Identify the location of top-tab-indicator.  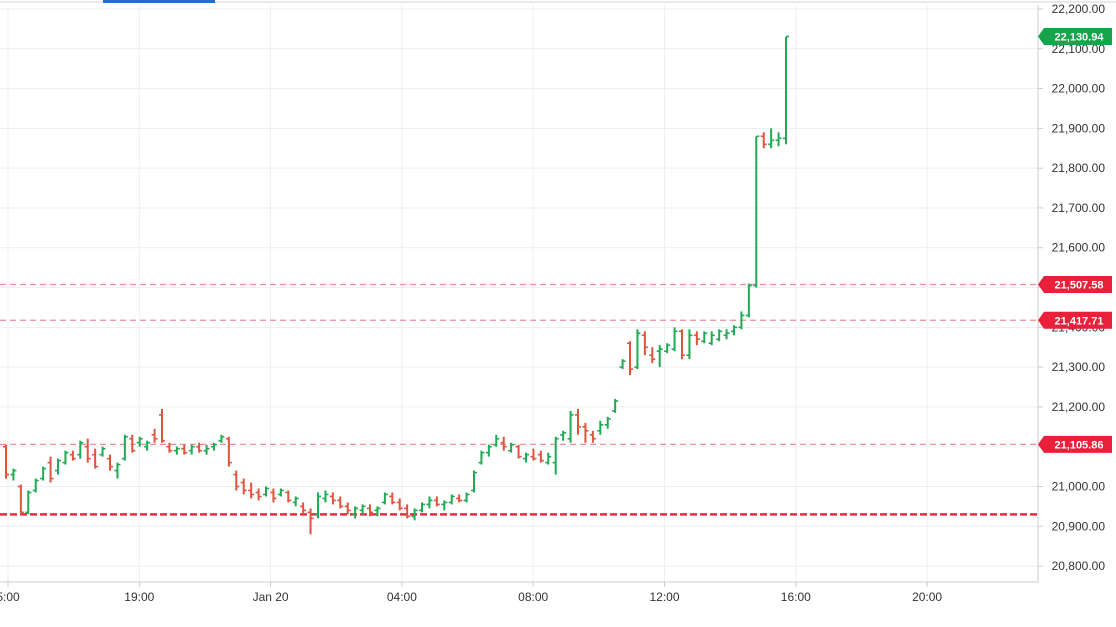
(159, 1).